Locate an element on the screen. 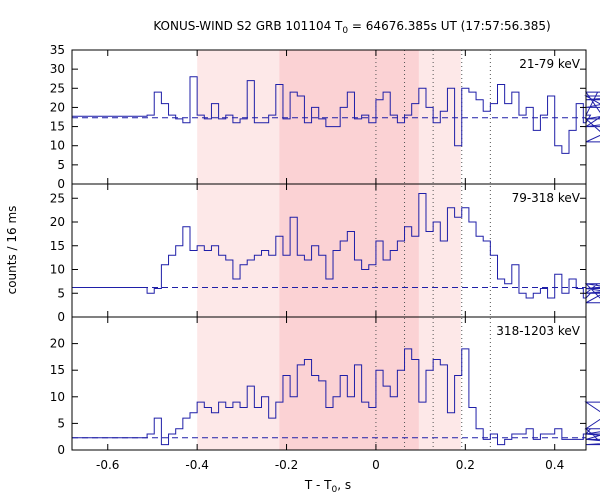  y-tick-label-1: 0 is located at coordinates (61, 184).